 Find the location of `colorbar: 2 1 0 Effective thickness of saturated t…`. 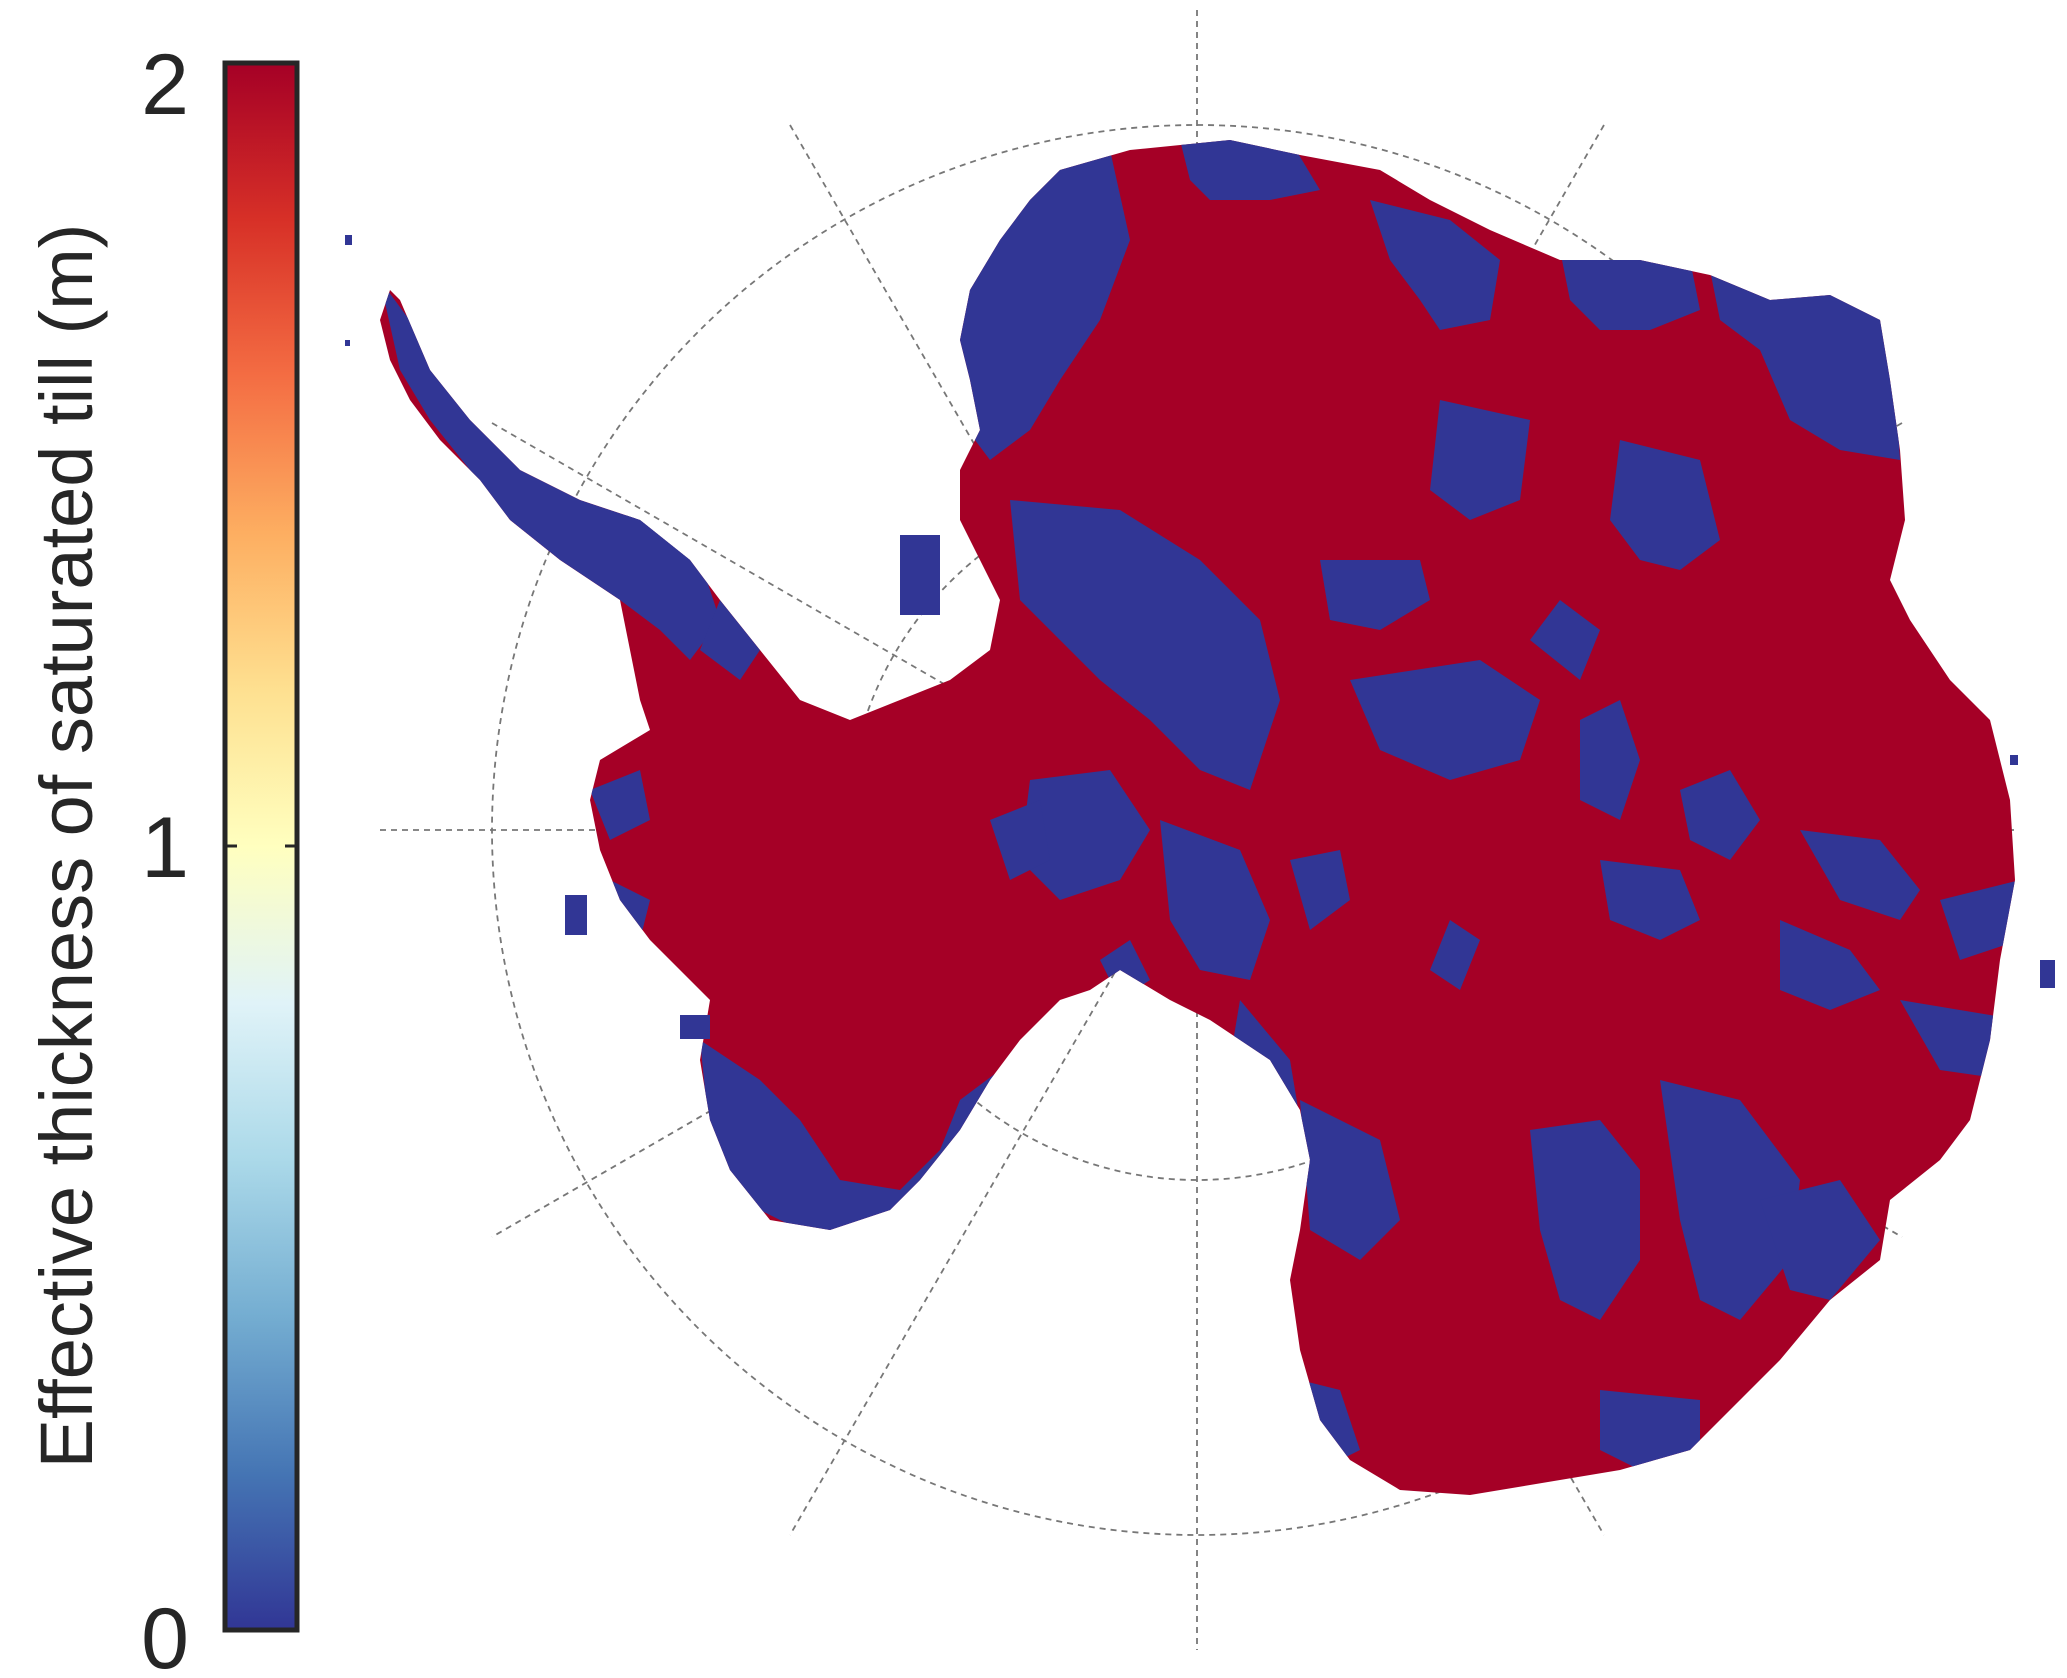

colorbar: 2 1 0 Effective thickness of saturated t… is located at coordinates (162, 857).